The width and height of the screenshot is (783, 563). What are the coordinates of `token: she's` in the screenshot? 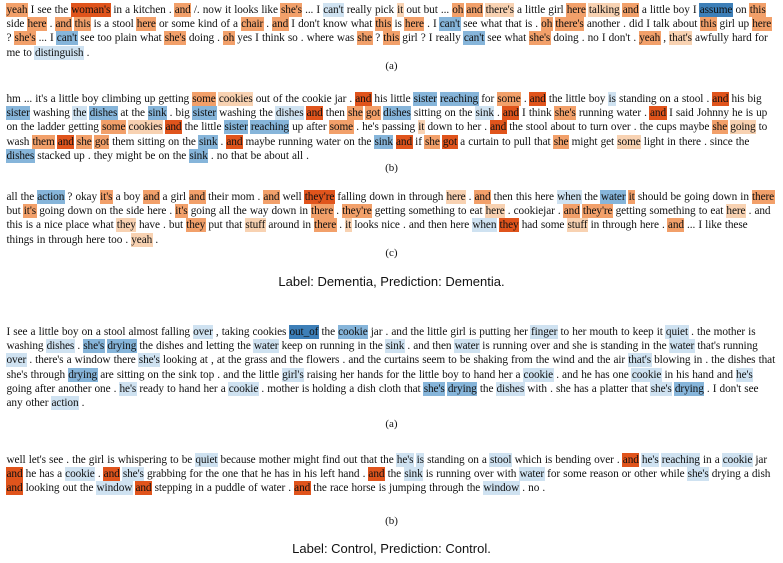 It's located at (133, 474).